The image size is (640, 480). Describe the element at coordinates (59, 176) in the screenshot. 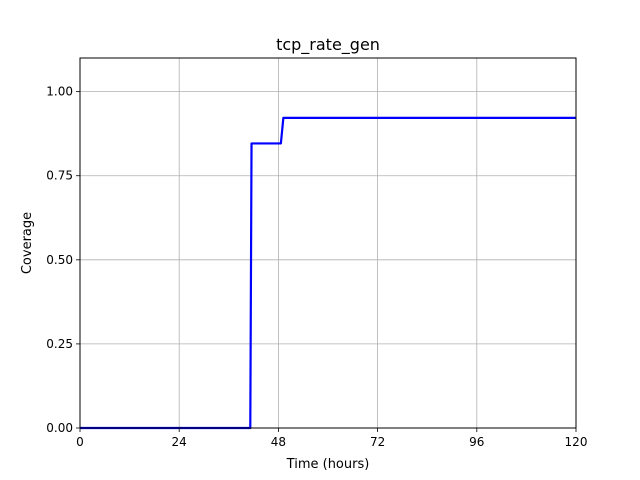

I see `y-tick-label: 0.75` at that location.